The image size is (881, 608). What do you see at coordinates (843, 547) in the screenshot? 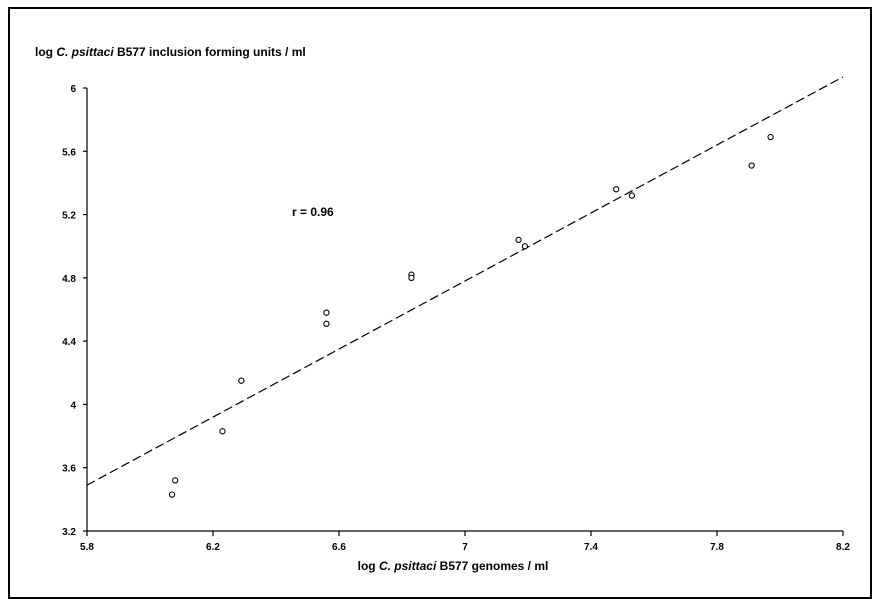
I see `x-tick-label: 8.2` at bounding box center [843, 547].